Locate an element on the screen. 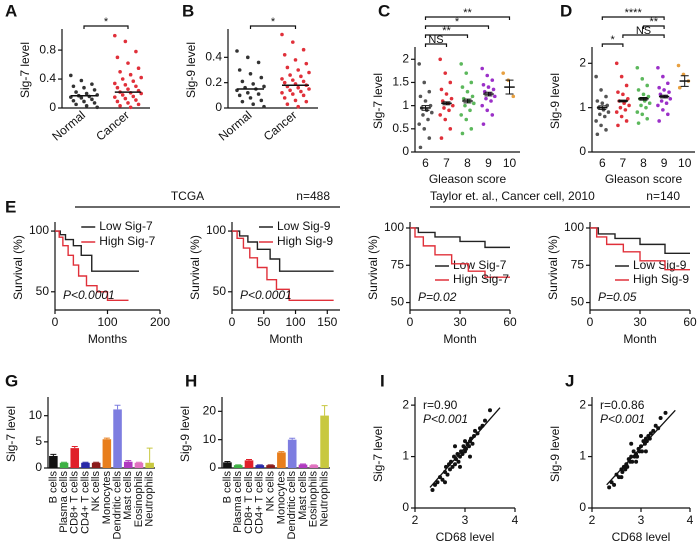  p-value: P=0.02 is located at coordinates (437, 297).